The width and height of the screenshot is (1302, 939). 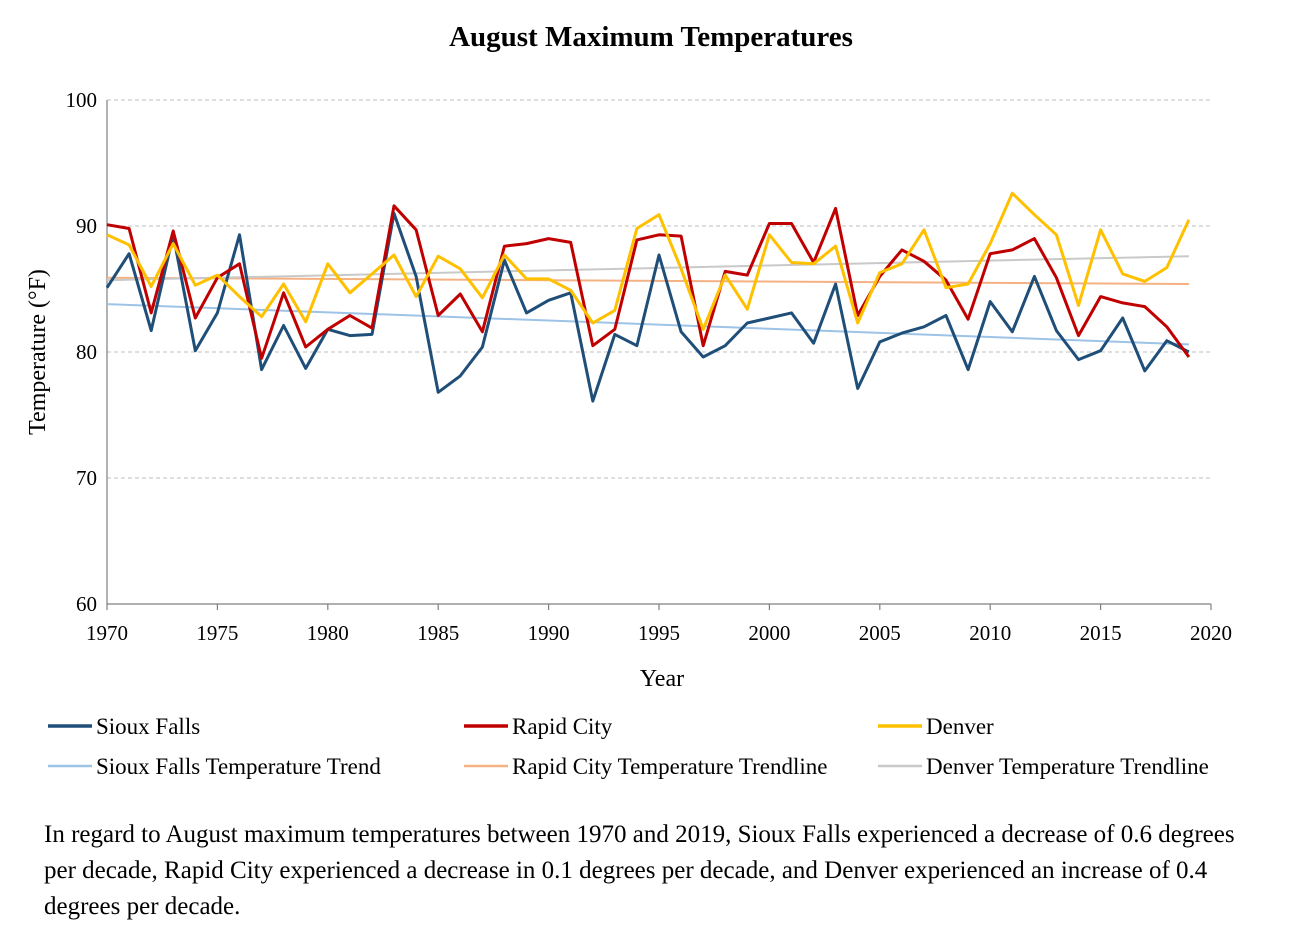 What do you see at coordinates (662, 679) in the screenshot?
I see `x-axis-title: Year` at bounding box center [662, 679].